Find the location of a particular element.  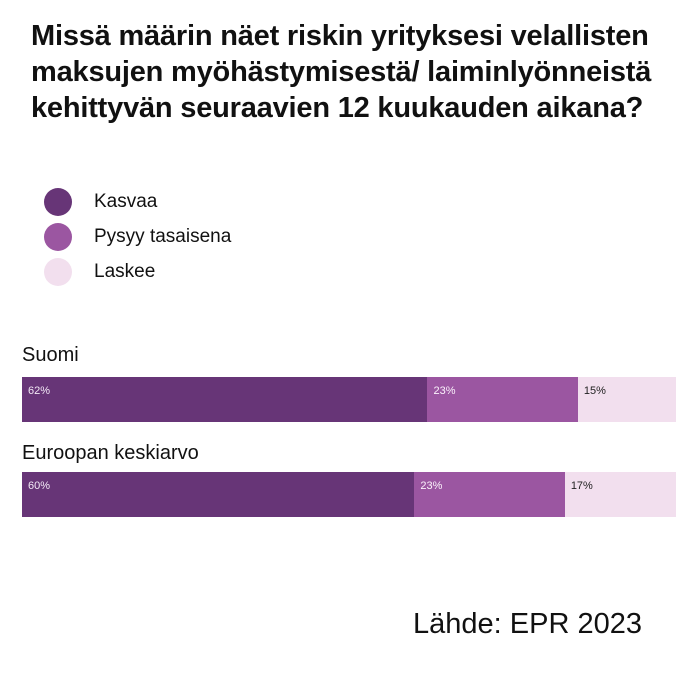

source-note: Lähde: EPR 2023 is located at coordinates (527, 624).